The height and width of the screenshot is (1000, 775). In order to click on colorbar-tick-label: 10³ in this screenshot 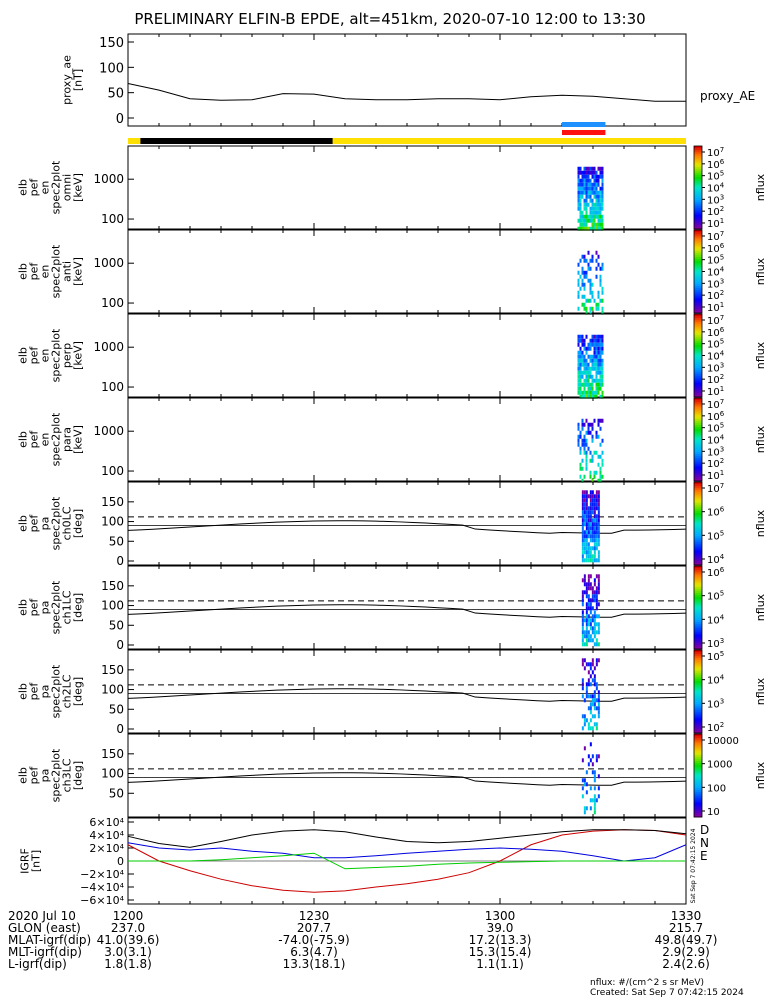, I will do `click(715, 643)`.